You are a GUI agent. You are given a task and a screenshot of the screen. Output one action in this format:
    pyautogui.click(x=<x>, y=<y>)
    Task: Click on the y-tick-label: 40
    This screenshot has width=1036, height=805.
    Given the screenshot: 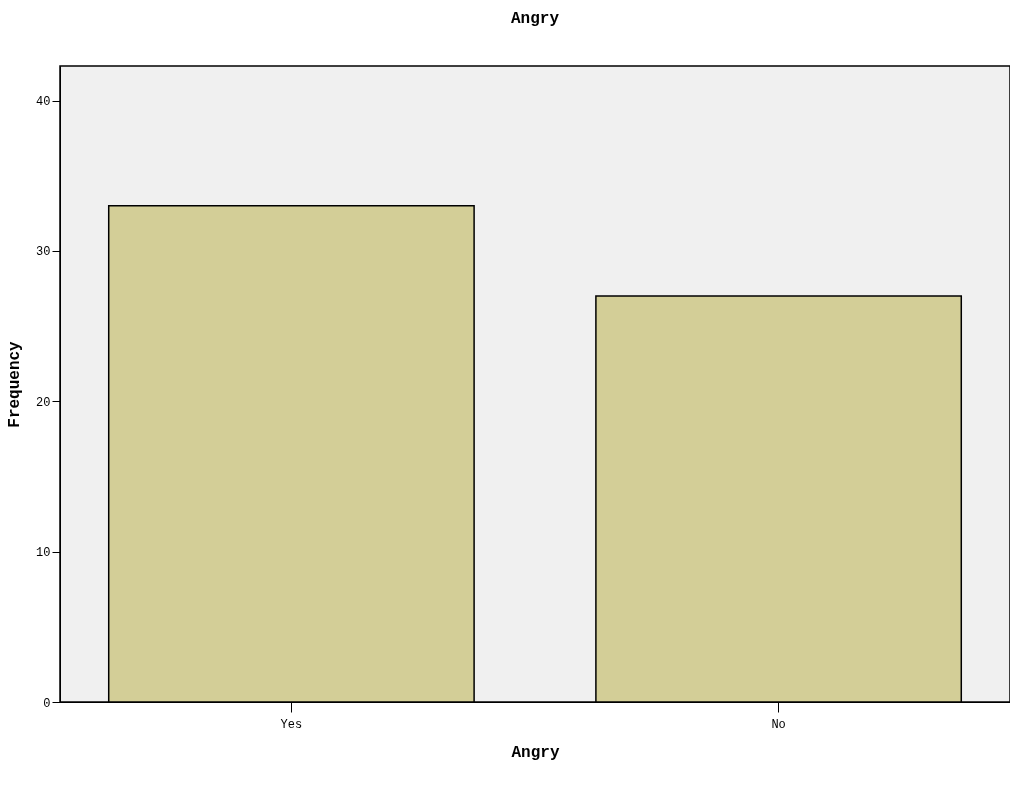 What is the action you would take?
    pyautogui.click(x=43, y=102)
    